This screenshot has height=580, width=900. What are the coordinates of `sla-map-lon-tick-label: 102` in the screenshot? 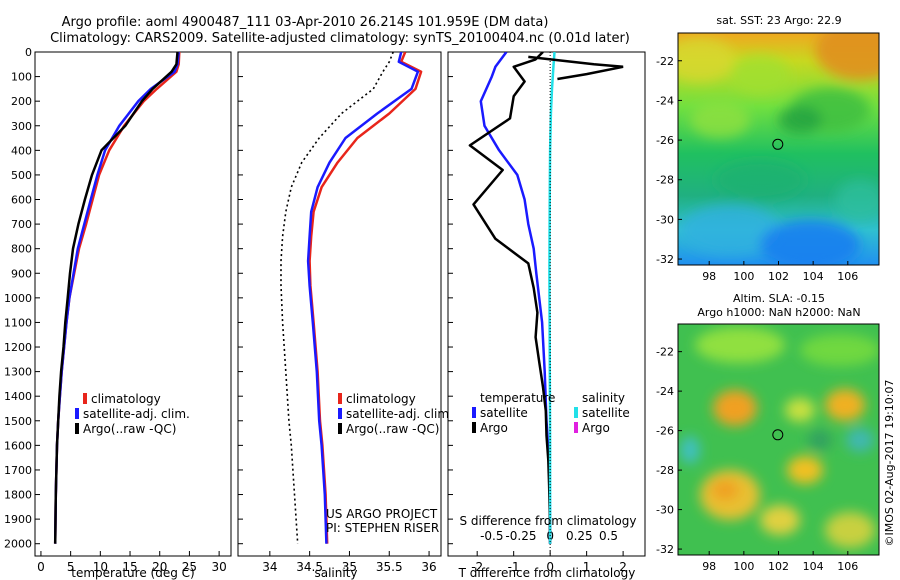 It's located at (778, 566).